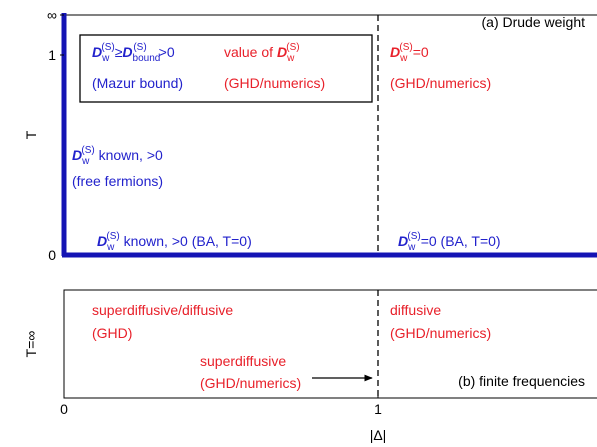 The height and width of the screenshot is (447, 597). Describe the element at coordinates (147, 58) in the screenshot. I see `label-part: bound` at that location.